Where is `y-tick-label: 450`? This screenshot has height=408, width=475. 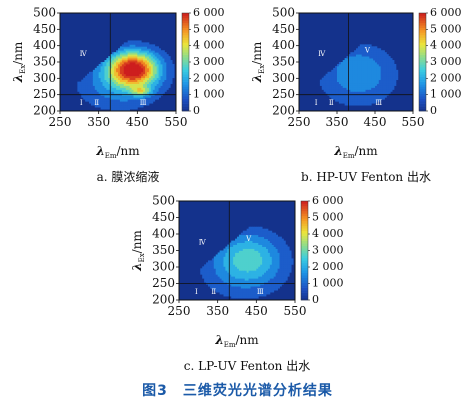 y-tick-label: 450 is located at coordinates (44, 29).